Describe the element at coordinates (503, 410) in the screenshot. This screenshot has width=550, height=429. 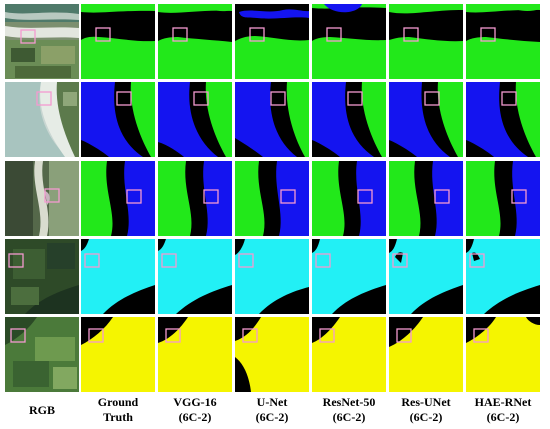
I see `caption-hae-rnet: HAE-RNet (6C-2)` at that location.